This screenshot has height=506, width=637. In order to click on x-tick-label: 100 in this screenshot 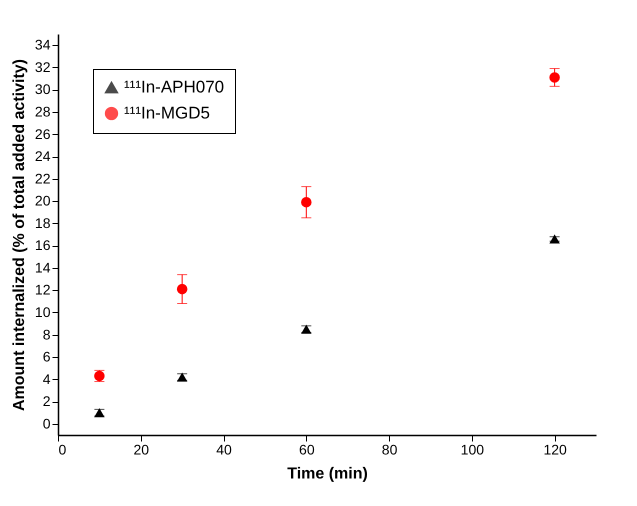, I will do `click(472, 450)`.